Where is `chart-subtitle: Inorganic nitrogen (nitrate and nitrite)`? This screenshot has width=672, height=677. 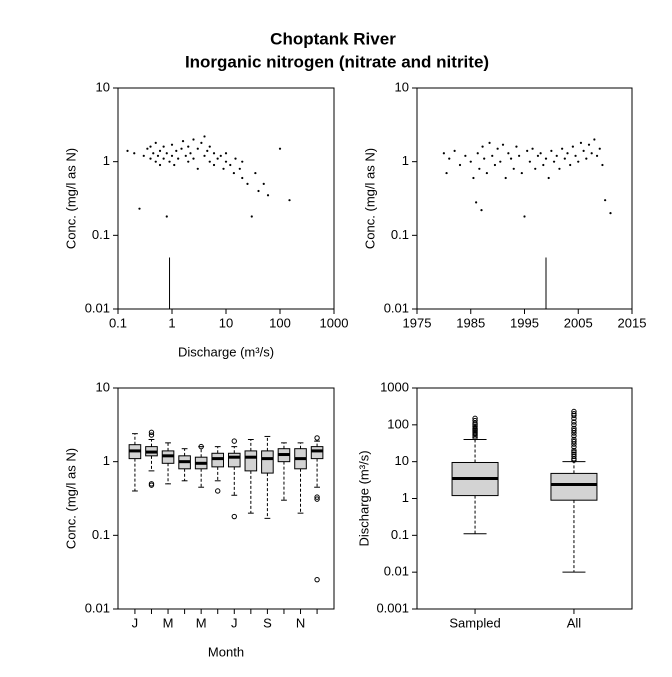 chart-subtitle: Inorganic nitrogen (nitrate and nitrite) is located at coordinates (337, 61).